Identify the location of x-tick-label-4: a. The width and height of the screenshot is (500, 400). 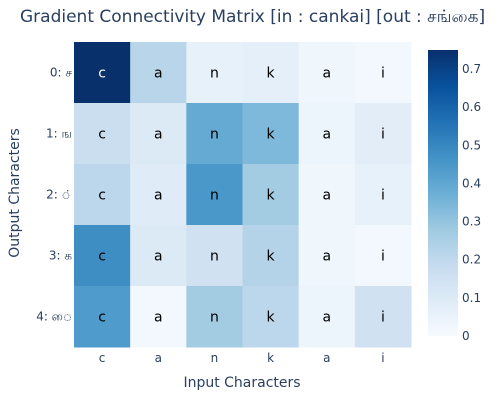
(326, 358).